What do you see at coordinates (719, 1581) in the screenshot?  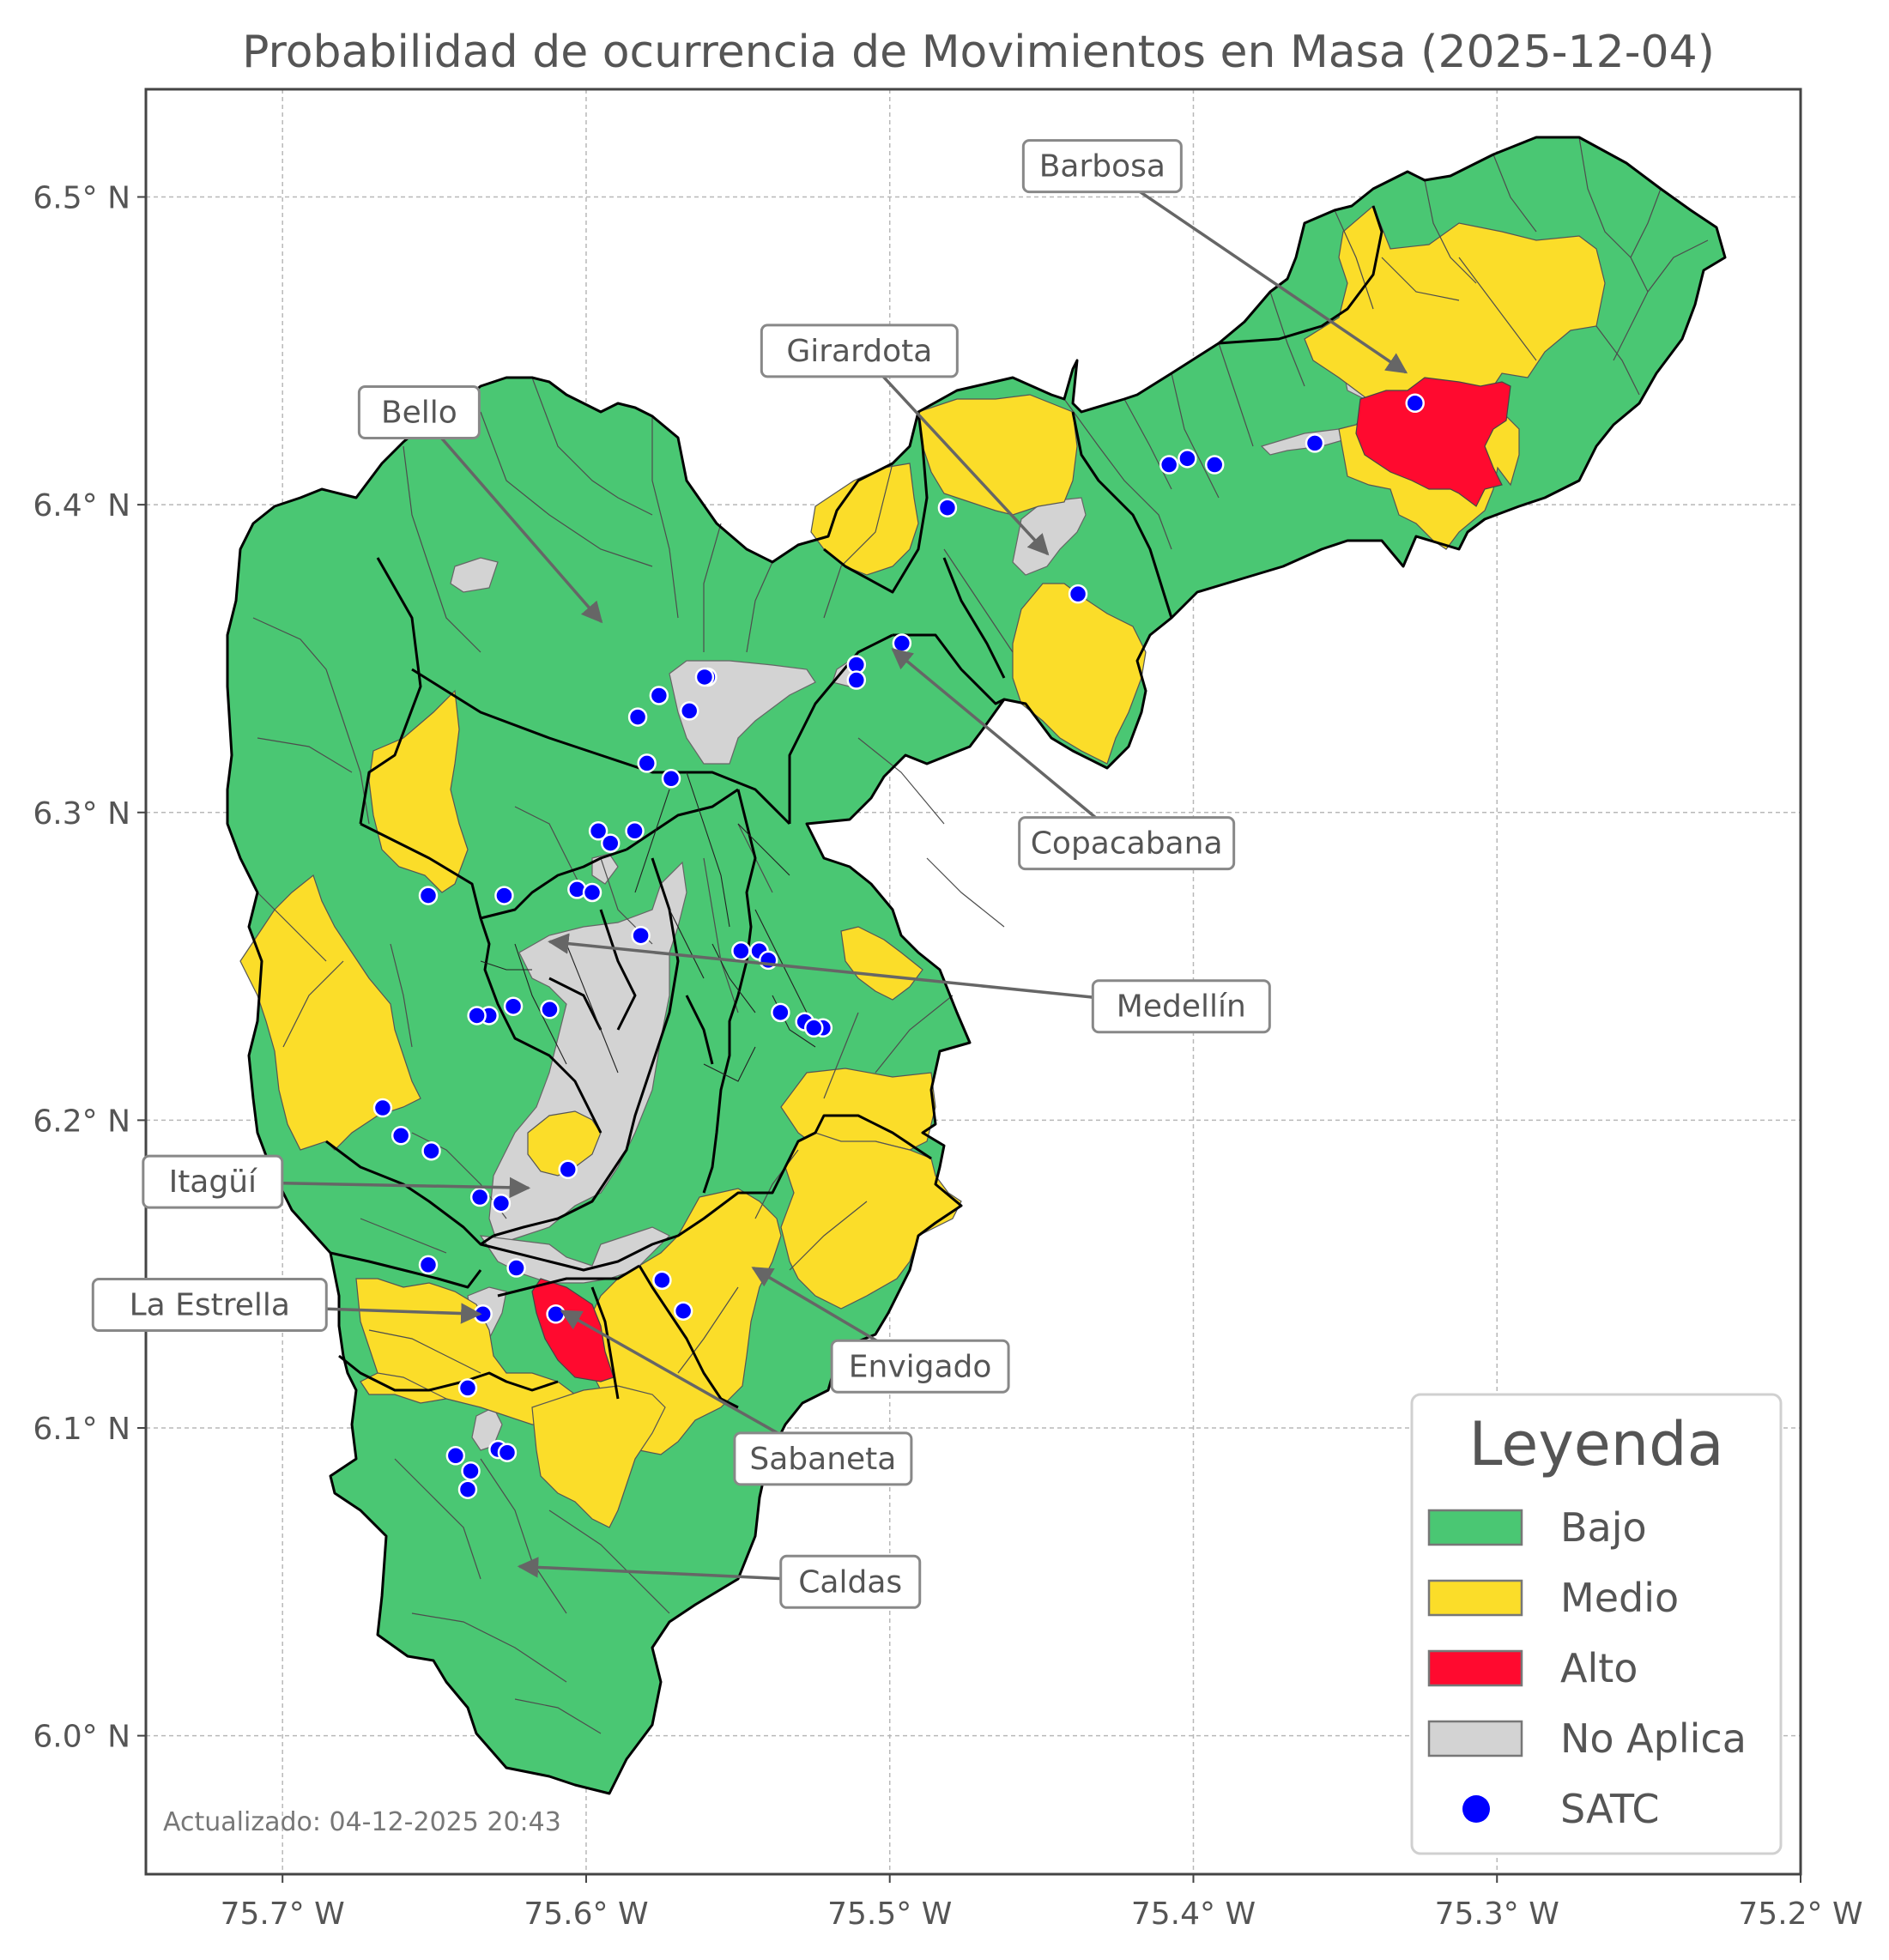 I see `callout-caldas: Caldas` at bounding box center [719, 1581].